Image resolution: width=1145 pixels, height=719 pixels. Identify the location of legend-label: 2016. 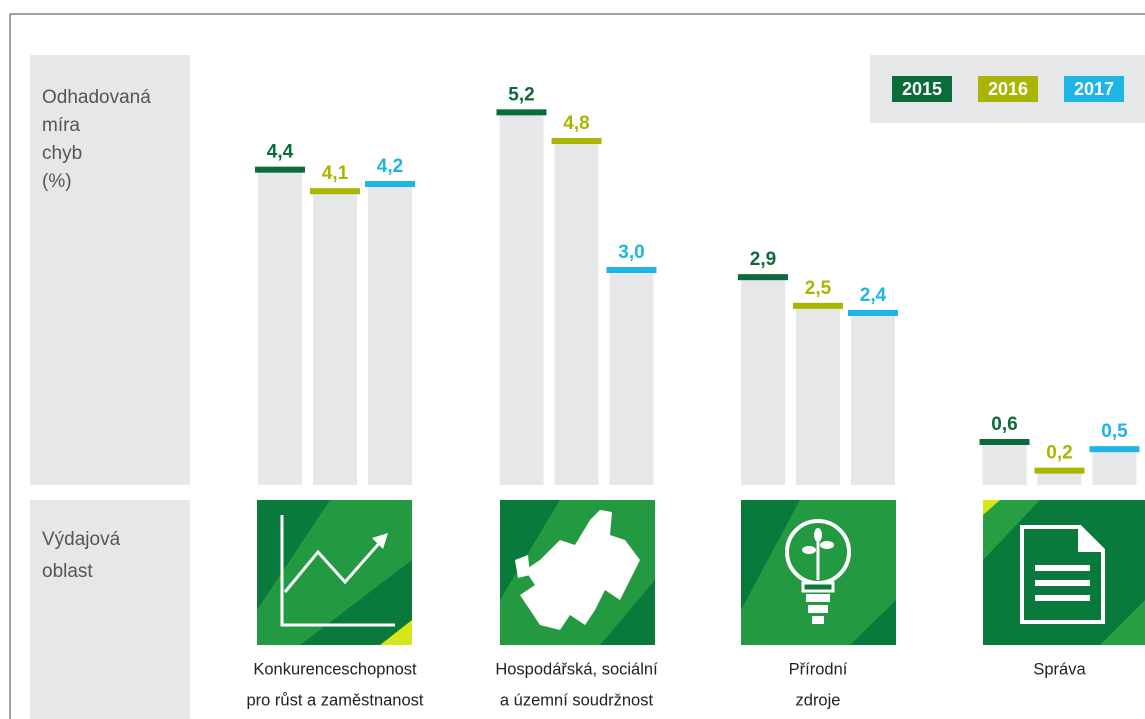
(1008, 89).